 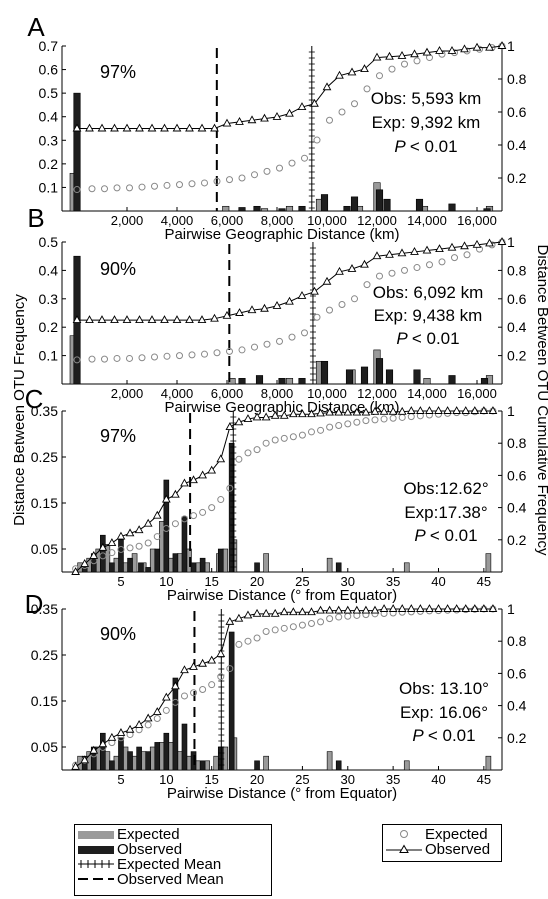 I want to click on x-tick-label: 10,000, so click(x=327, y=220).